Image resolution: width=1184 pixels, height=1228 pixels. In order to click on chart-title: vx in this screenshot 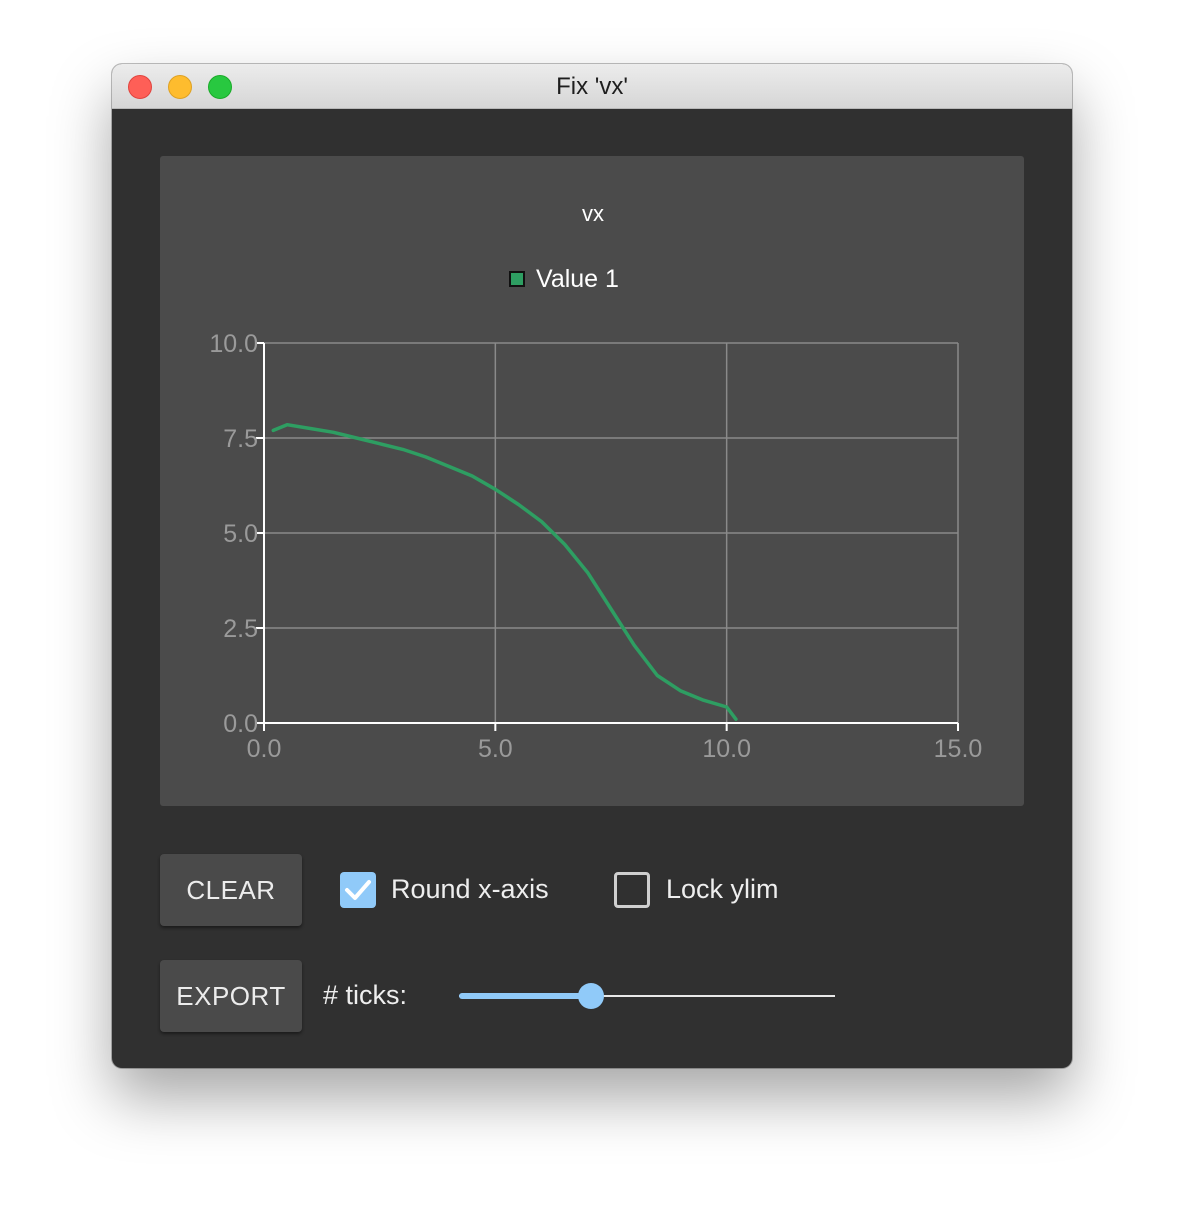, I will do `click(593, 213)`.